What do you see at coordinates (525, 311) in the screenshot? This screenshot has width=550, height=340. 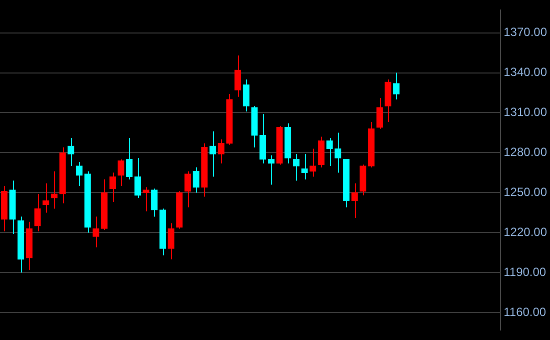 I see `y-tick-label: 1160.00` at bounding box center [525, 311].